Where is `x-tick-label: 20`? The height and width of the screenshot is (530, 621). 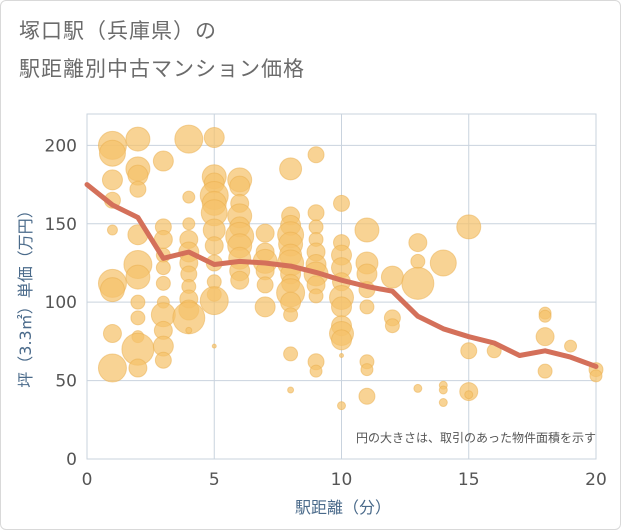
x-tick-label: 20 is located at coordinates (596, 480).